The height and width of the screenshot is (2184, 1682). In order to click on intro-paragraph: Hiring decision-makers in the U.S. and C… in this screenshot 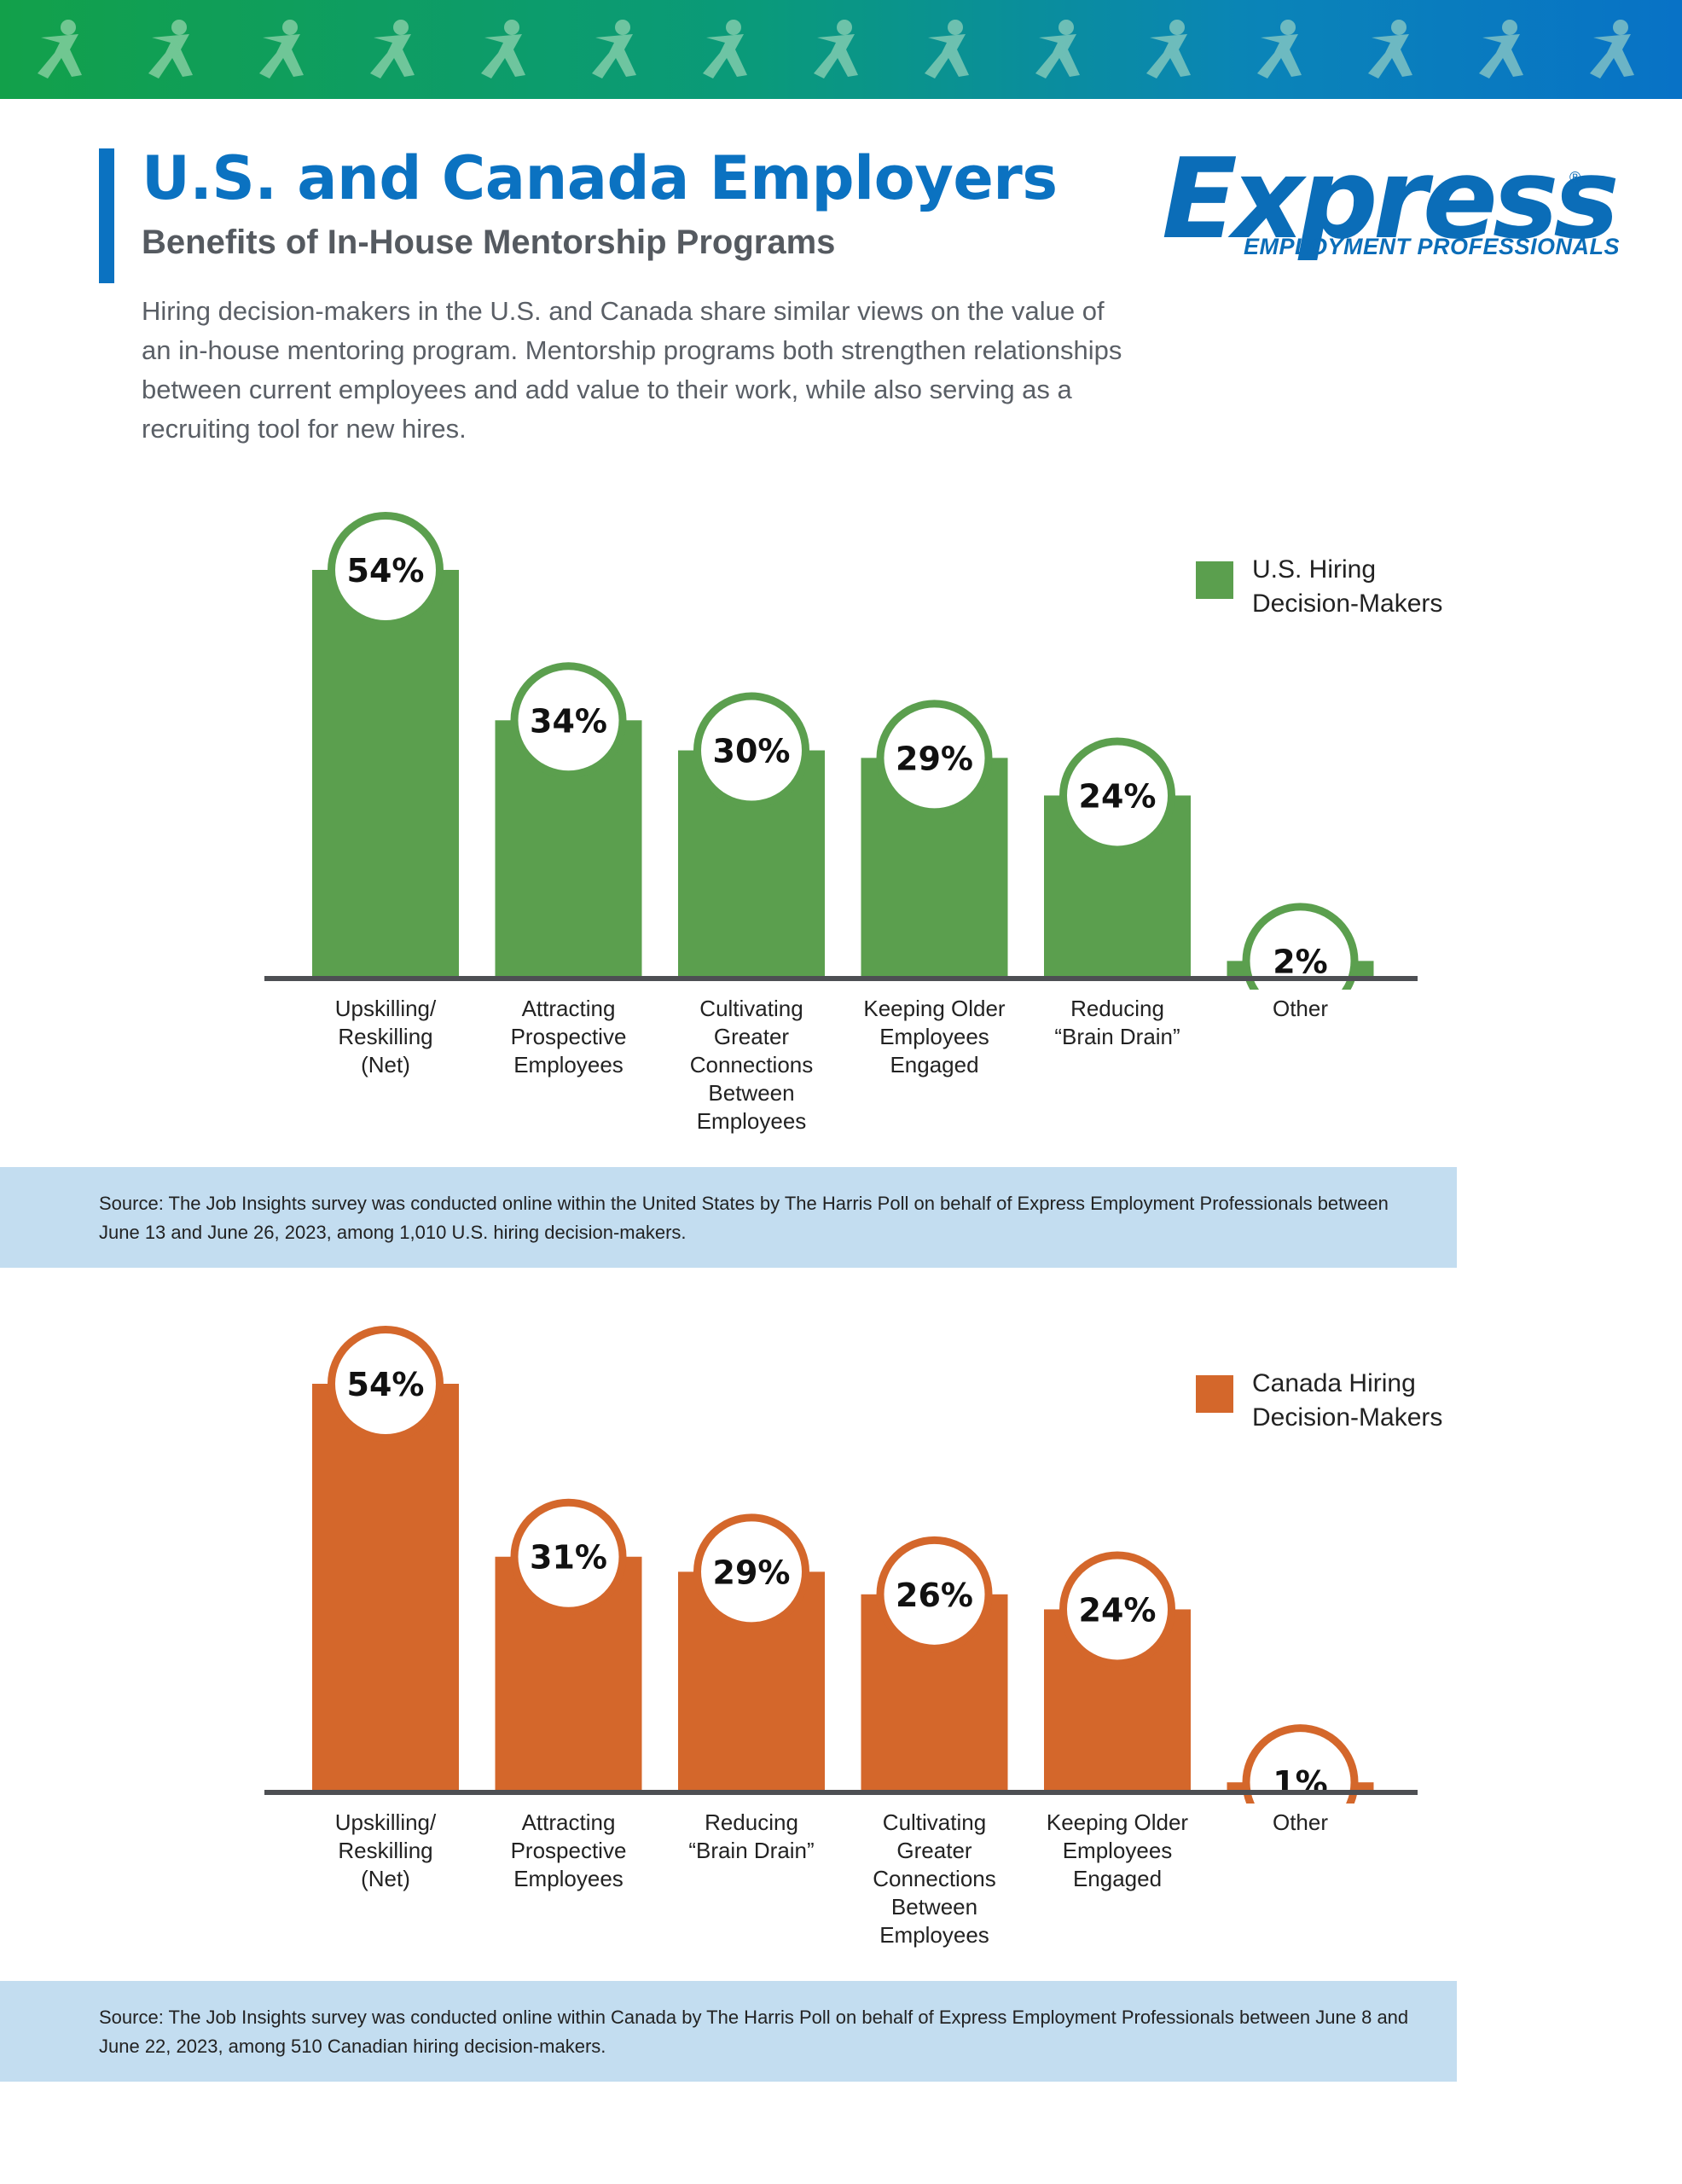, I will do `click(632, 370)`.